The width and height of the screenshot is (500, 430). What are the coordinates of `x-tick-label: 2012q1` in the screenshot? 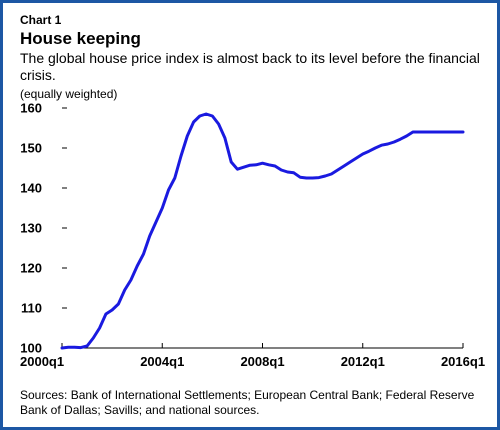 It's located at (363, 361).